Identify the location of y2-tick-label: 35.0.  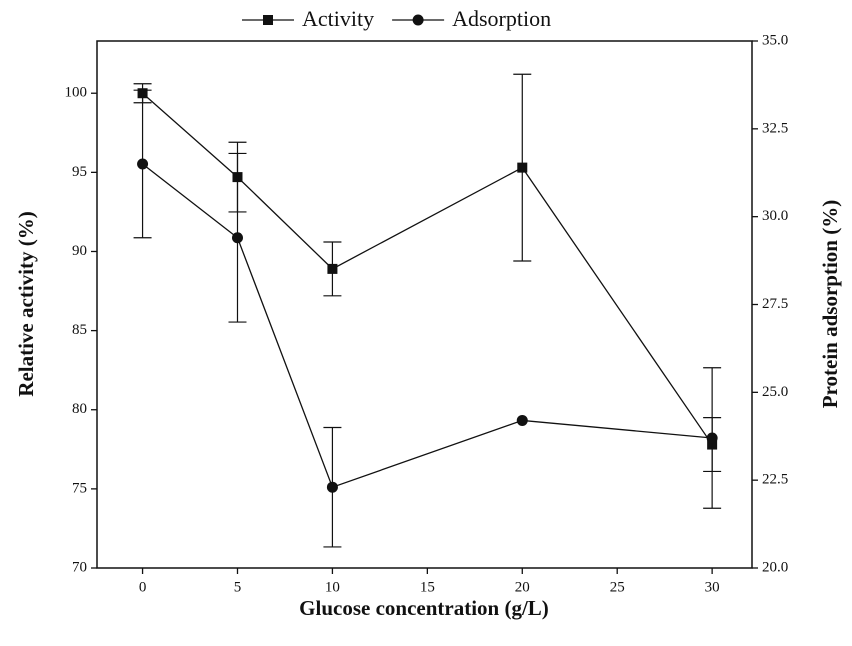
(775, 40).